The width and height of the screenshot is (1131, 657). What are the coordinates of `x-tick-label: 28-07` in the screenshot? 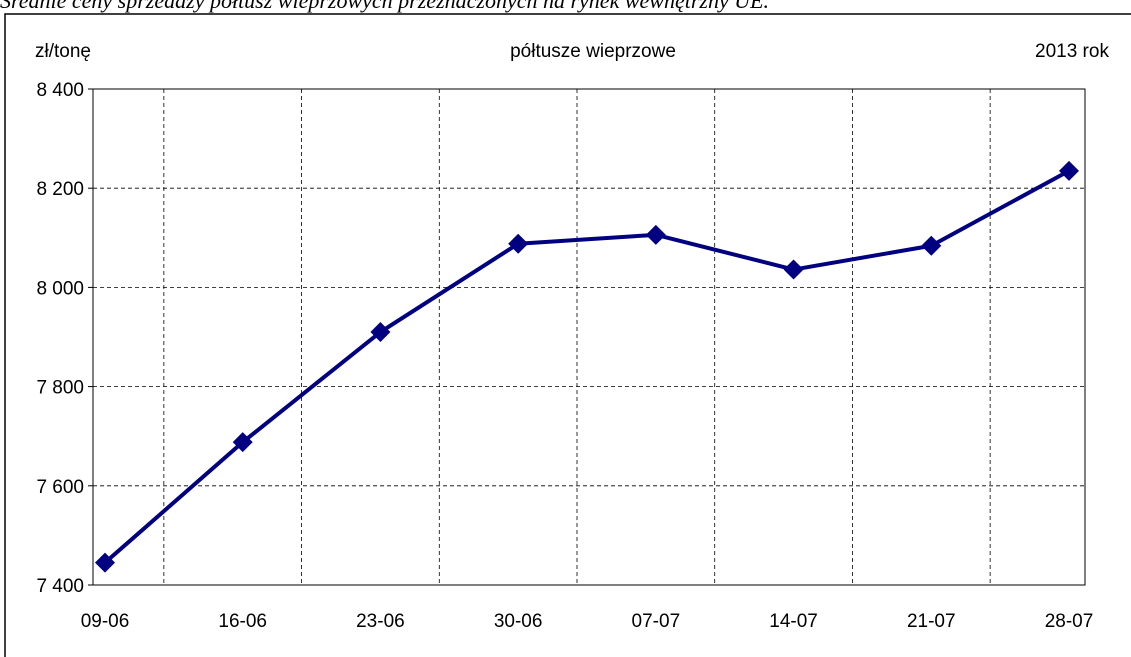 It's located at (1069, 621).